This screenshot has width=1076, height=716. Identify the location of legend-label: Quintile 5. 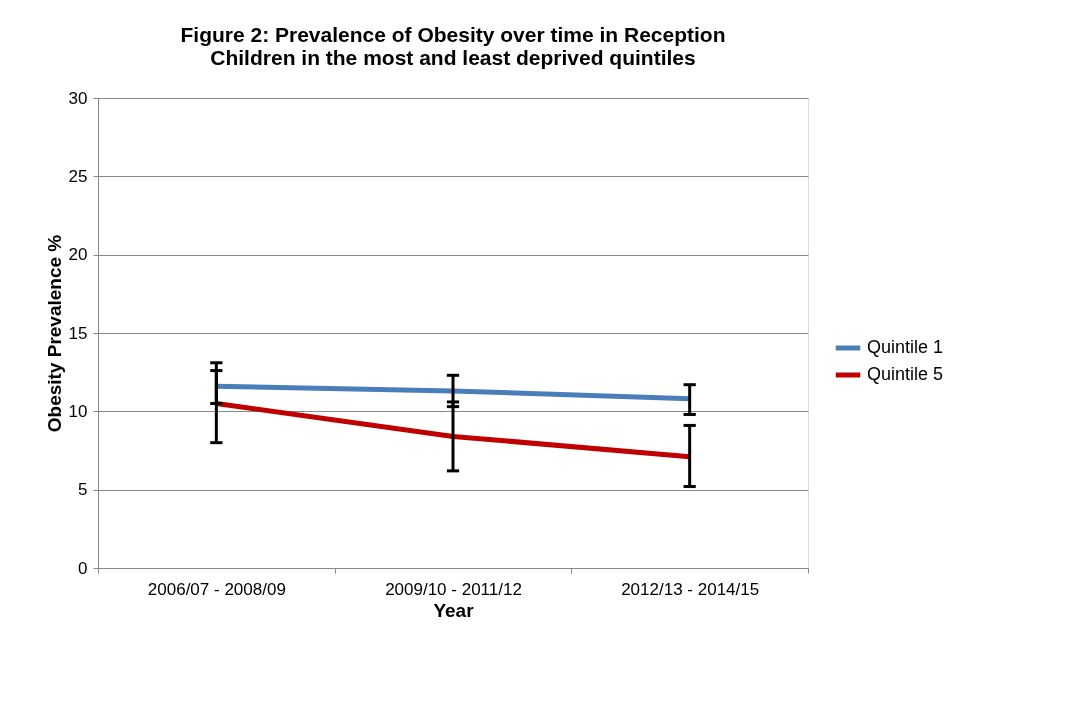
(905, 374).